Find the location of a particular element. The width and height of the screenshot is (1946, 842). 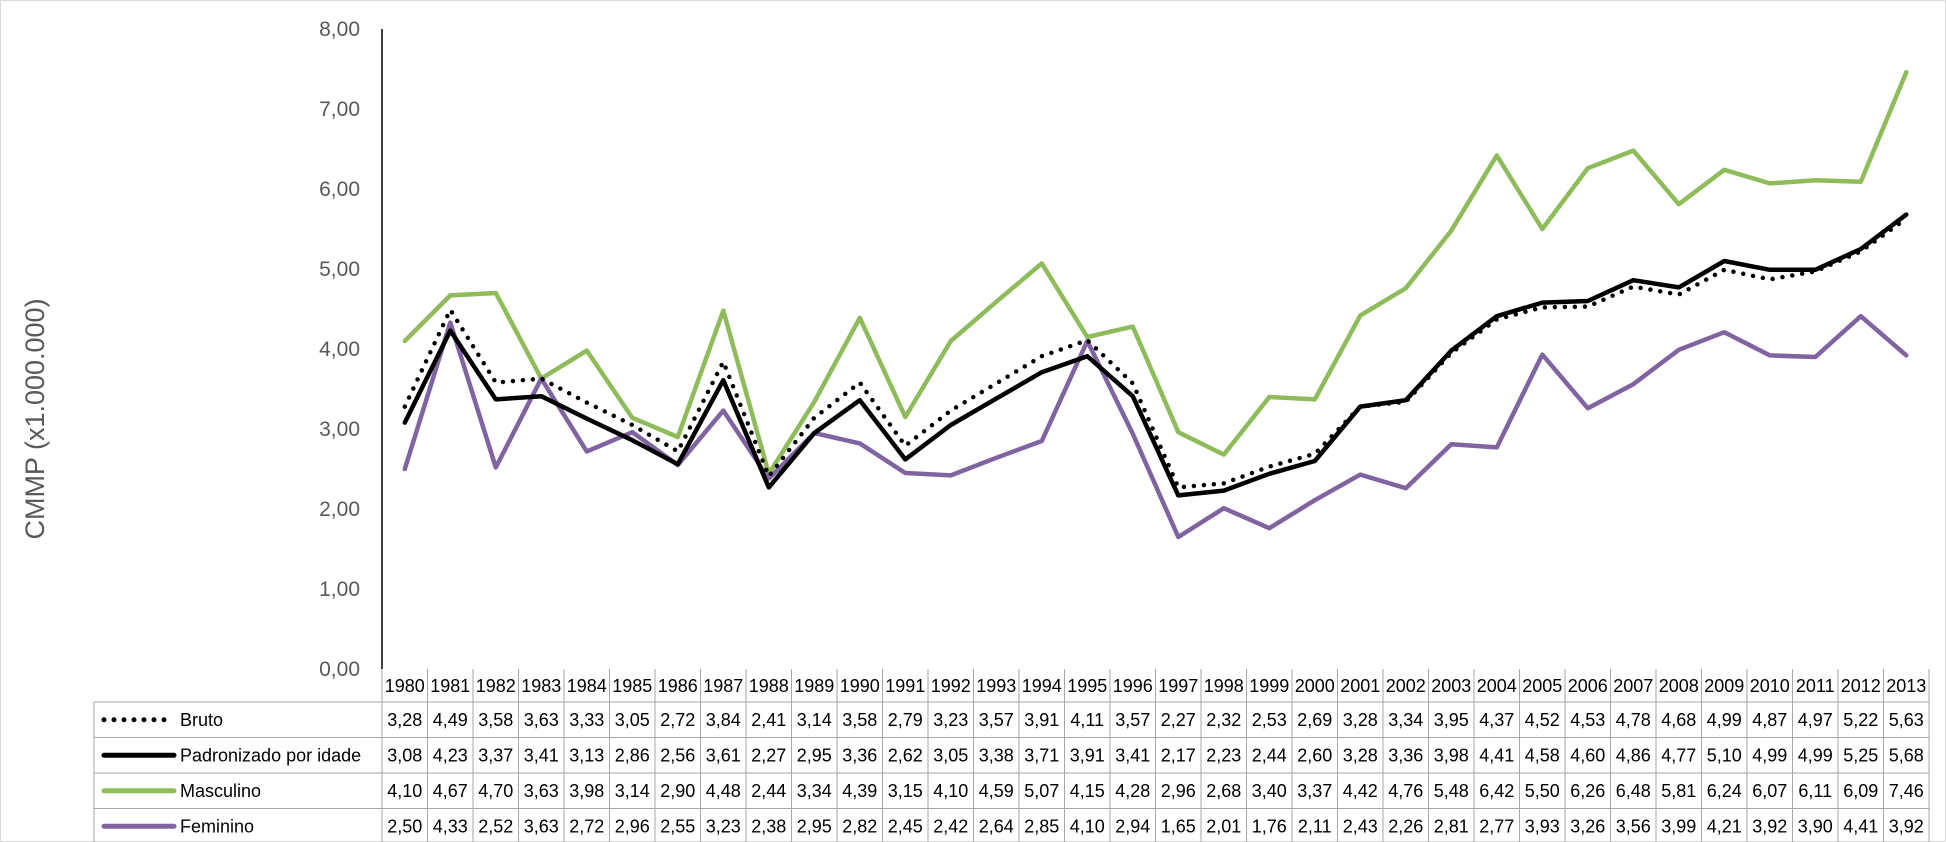

y-tick-label: 2,00 is located at coordinates (339, 509).